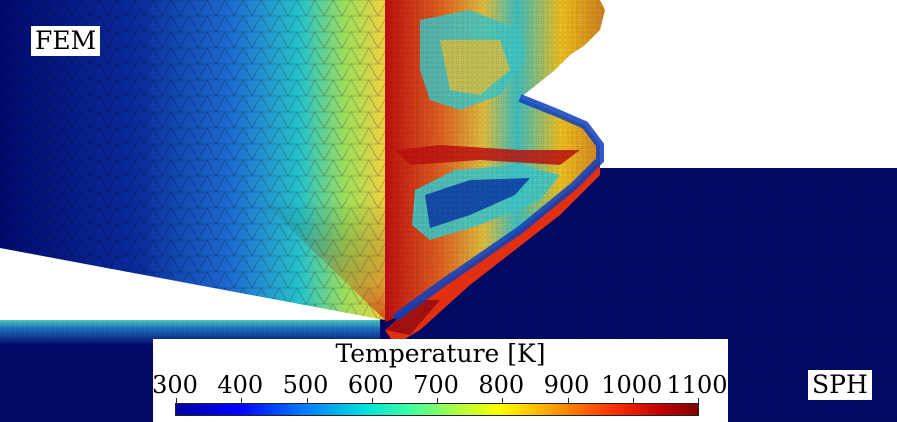  What do you see at coordinates (632, 385) in the screenshot?
I see `legend-tick-label: 1000` at bounding box center [632, 385].